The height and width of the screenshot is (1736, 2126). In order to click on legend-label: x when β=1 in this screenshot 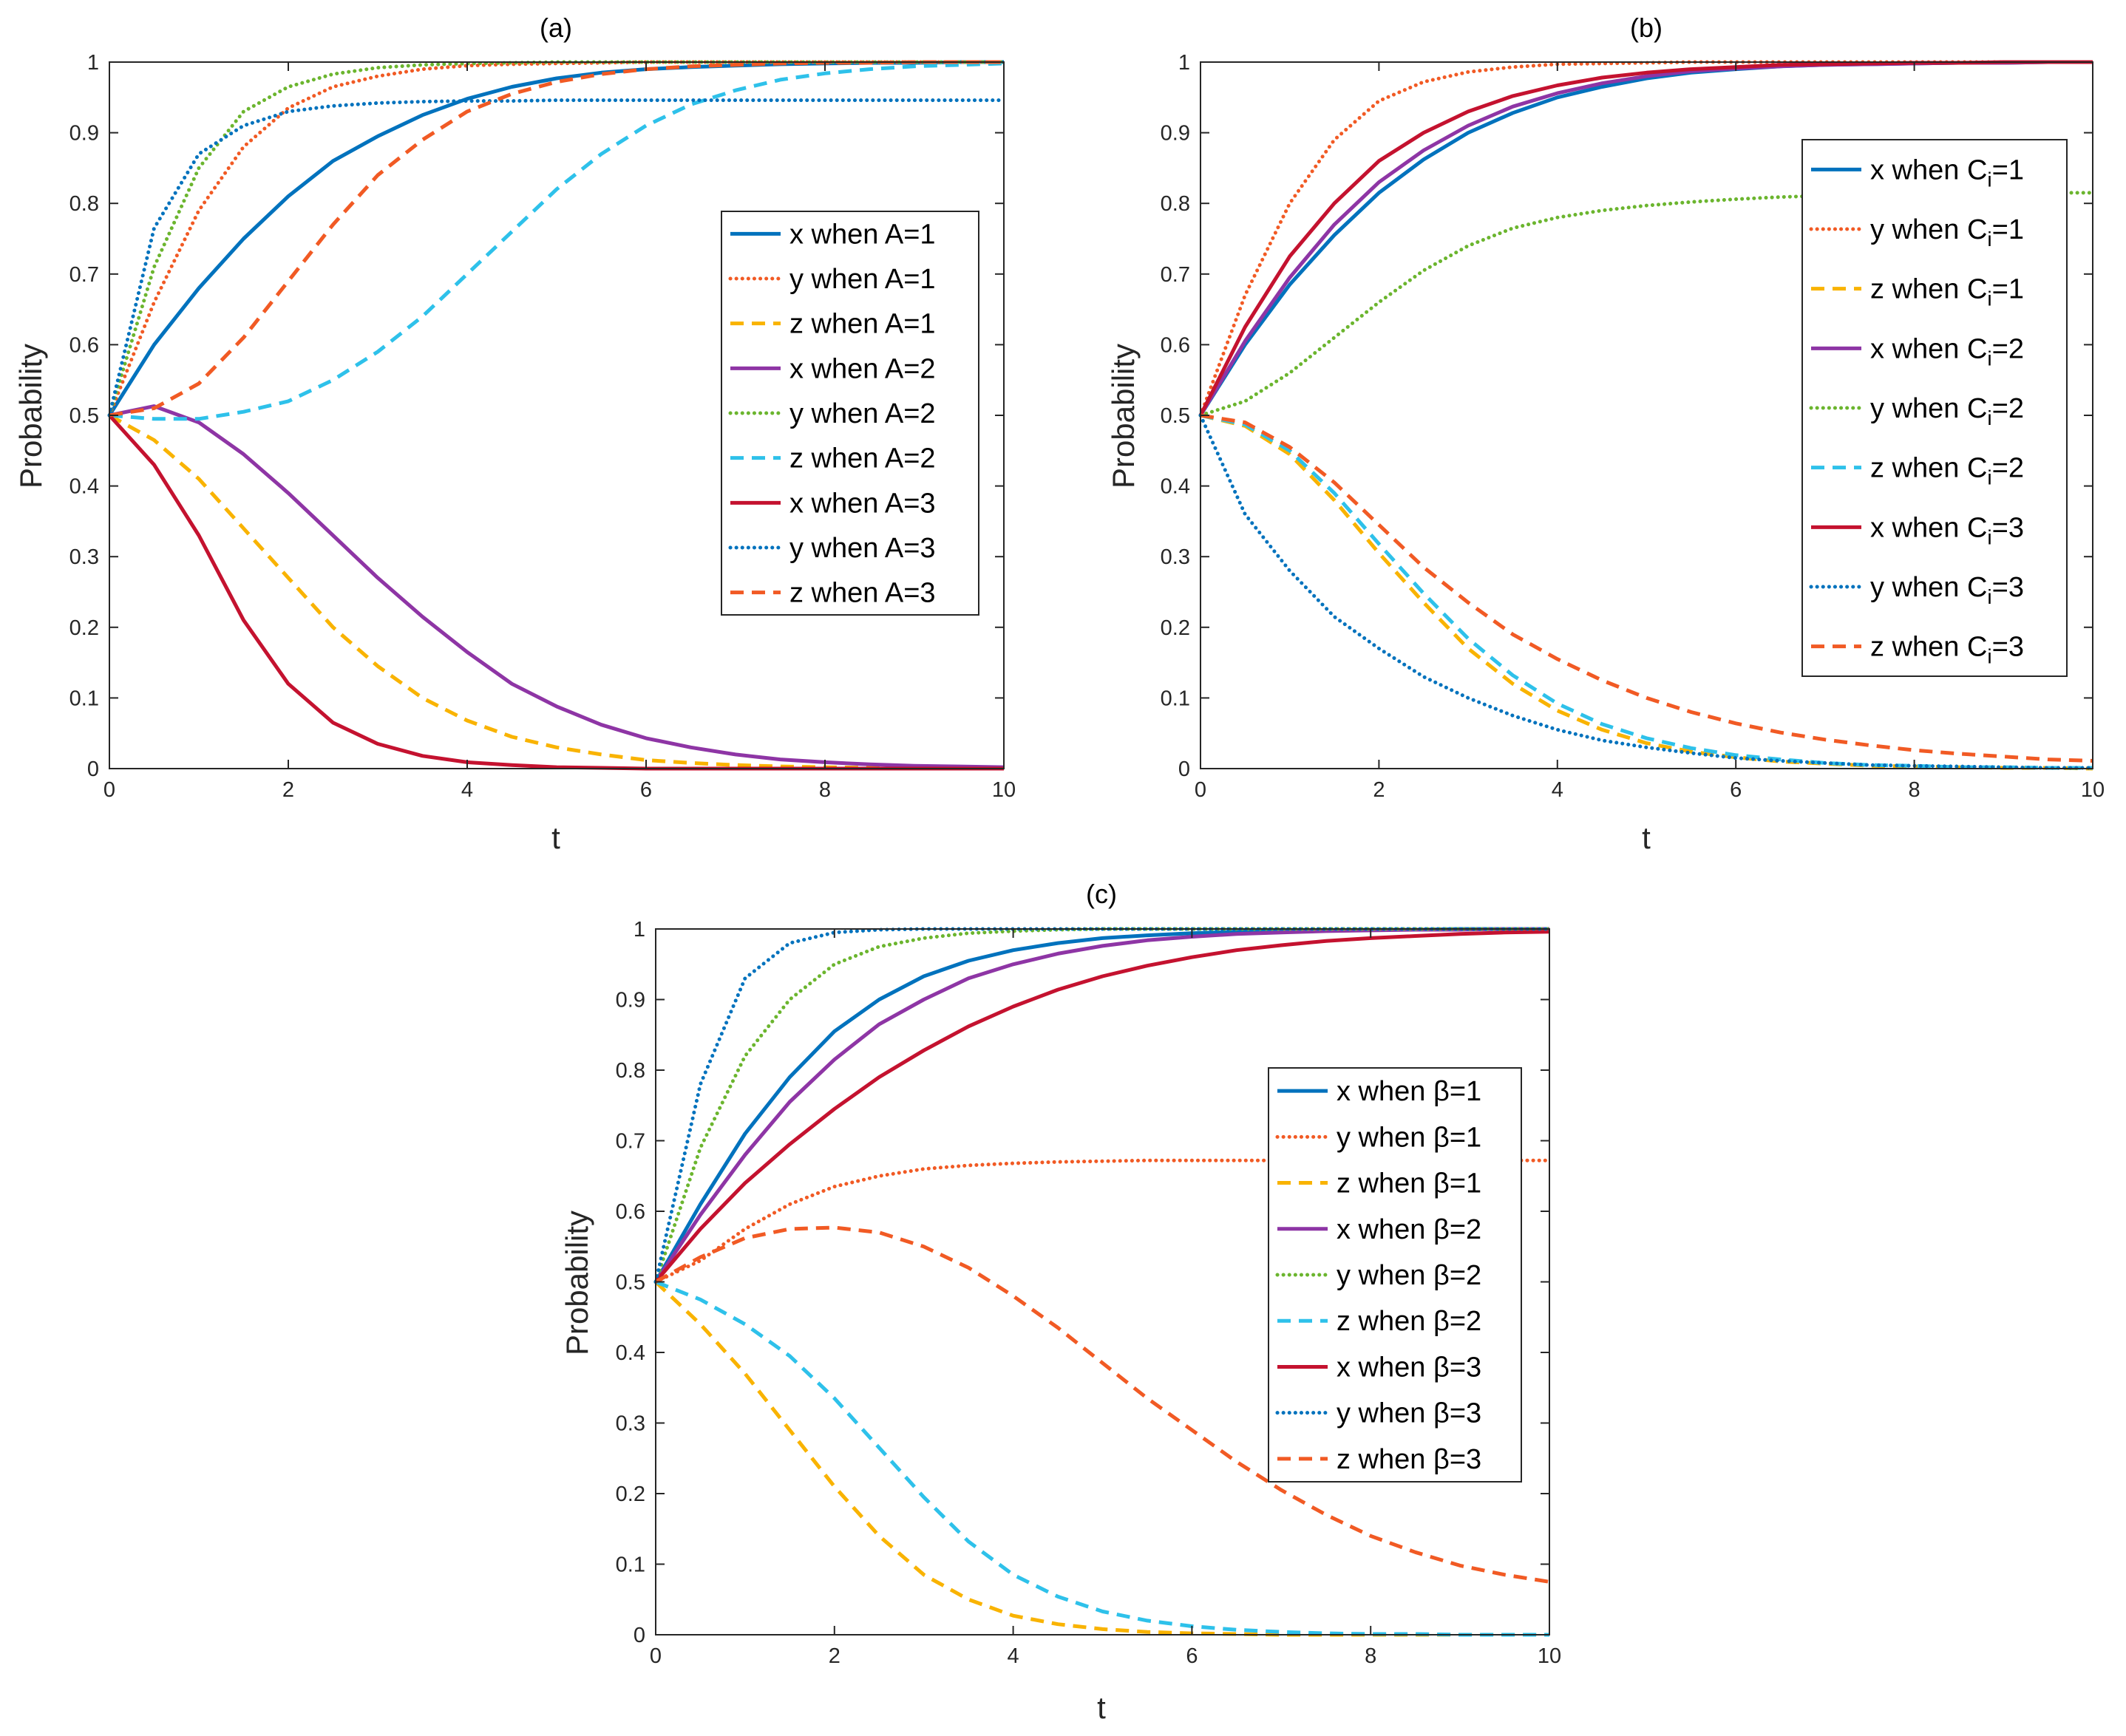, I will do `click(1409, 1091)`.